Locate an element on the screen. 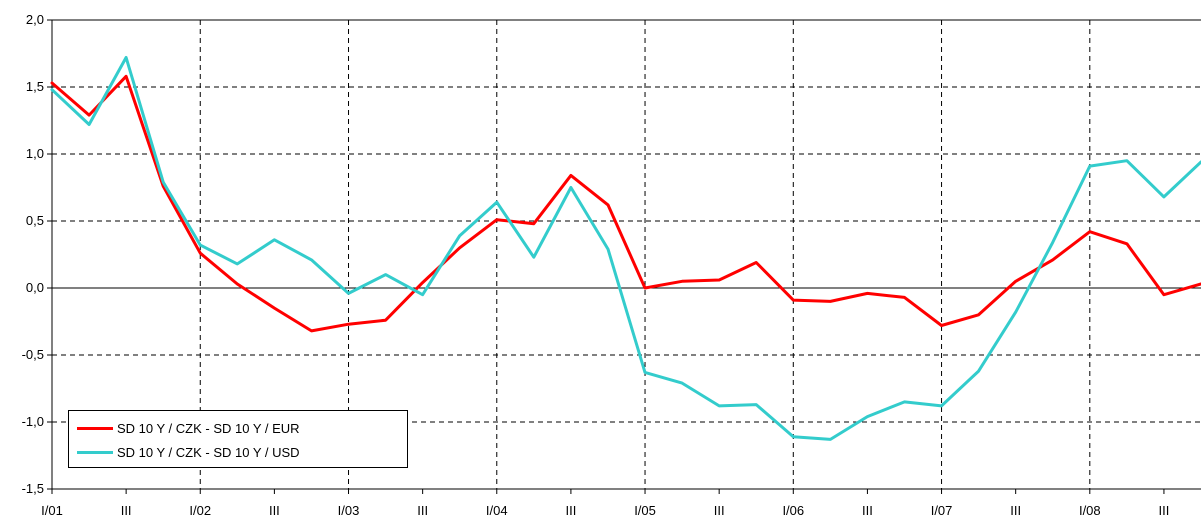 Image resolution: width=1201 pixels, height=522 pixels. legend-label-usd: SD 10 Y / CZK - SD 10 Y / USD is located at coordinates (208, 452).